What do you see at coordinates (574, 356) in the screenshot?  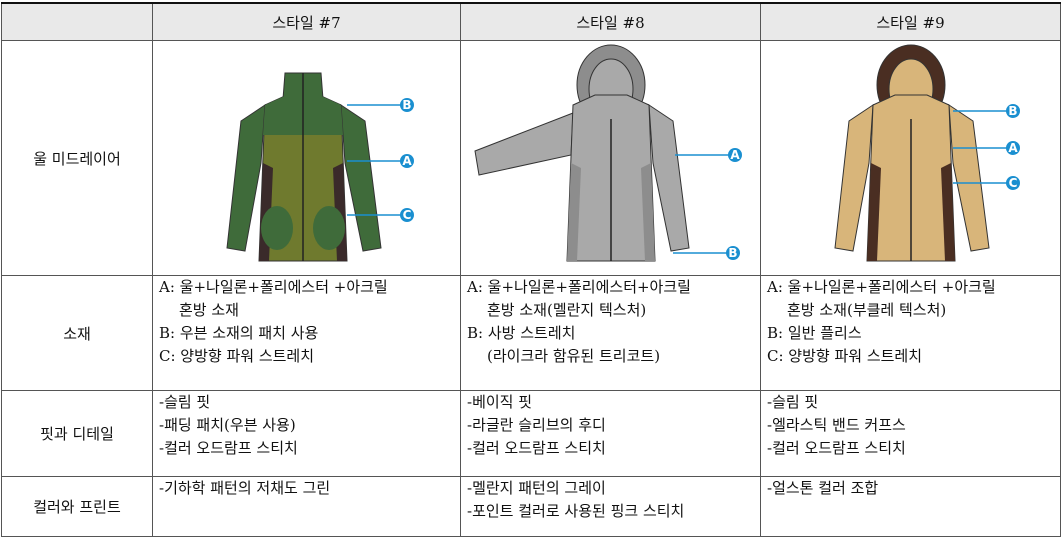 I see `cell-line: (라이크라 함유된 트리코트)` at bounding box center [574, 356].